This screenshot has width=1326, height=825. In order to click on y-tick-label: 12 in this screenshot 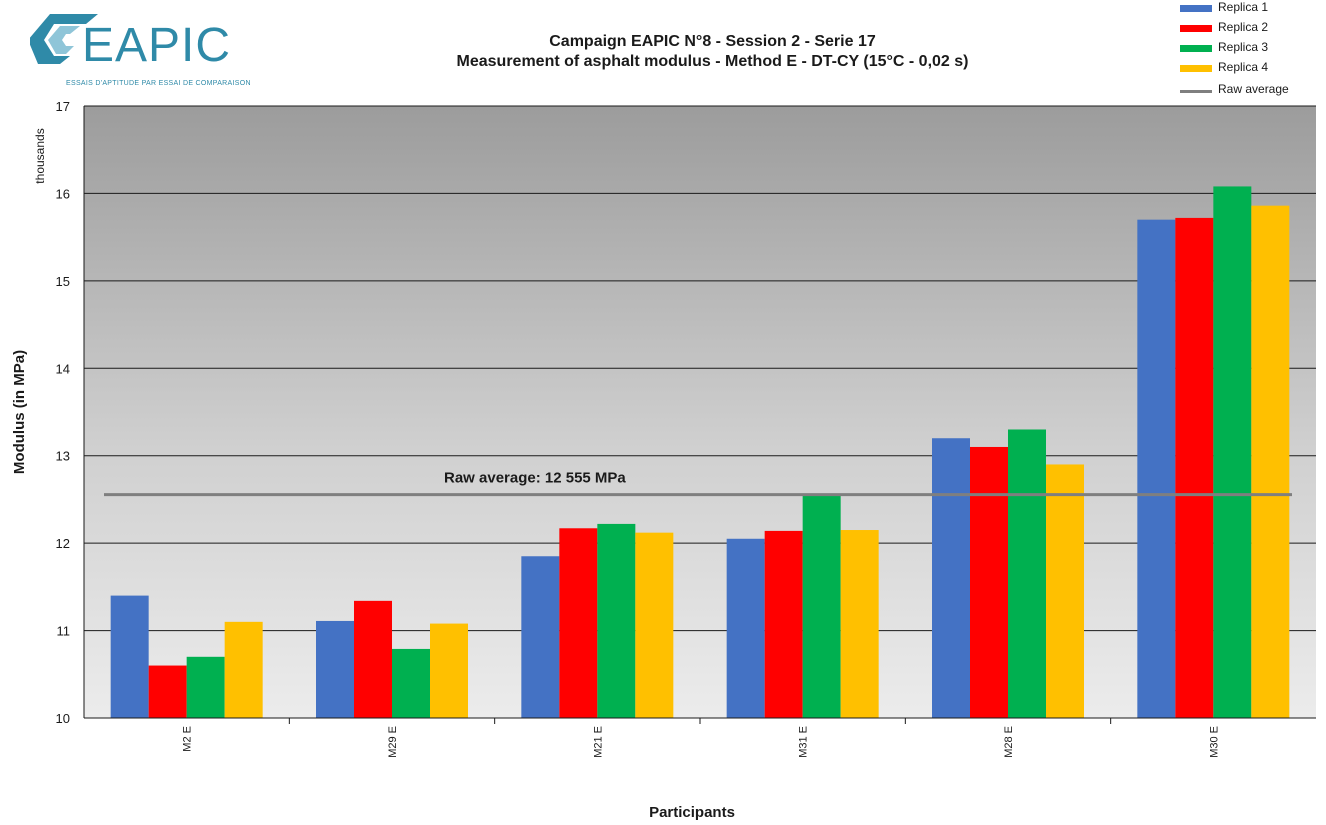, I will do `click(63, 543)`.